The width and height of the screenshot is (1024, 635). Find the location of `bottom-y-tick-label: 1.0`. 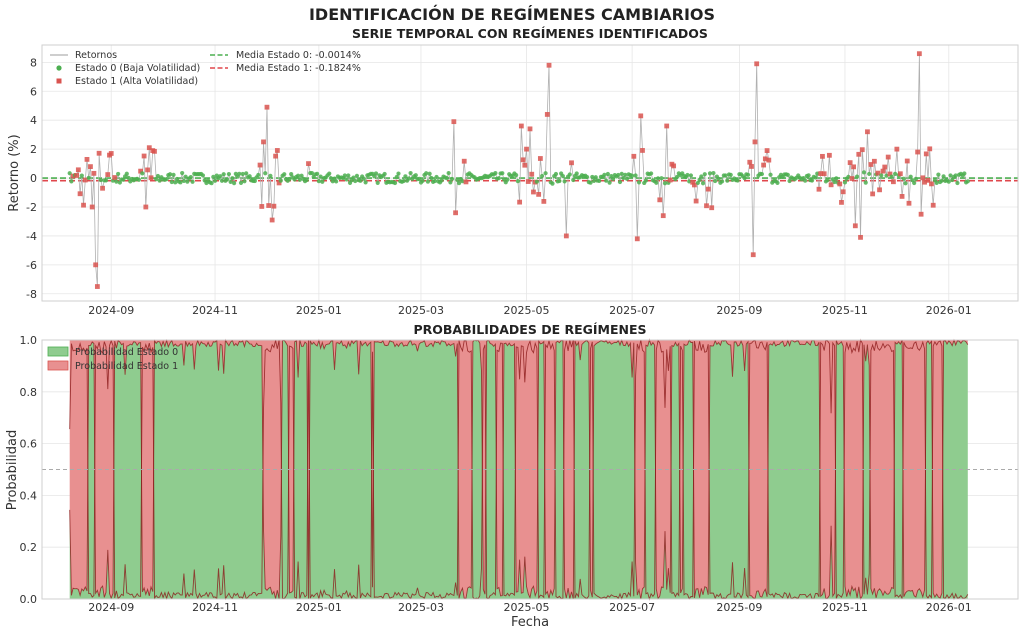

bottom-y-tick-label: 1.0 is located at coordinates (29, 340).